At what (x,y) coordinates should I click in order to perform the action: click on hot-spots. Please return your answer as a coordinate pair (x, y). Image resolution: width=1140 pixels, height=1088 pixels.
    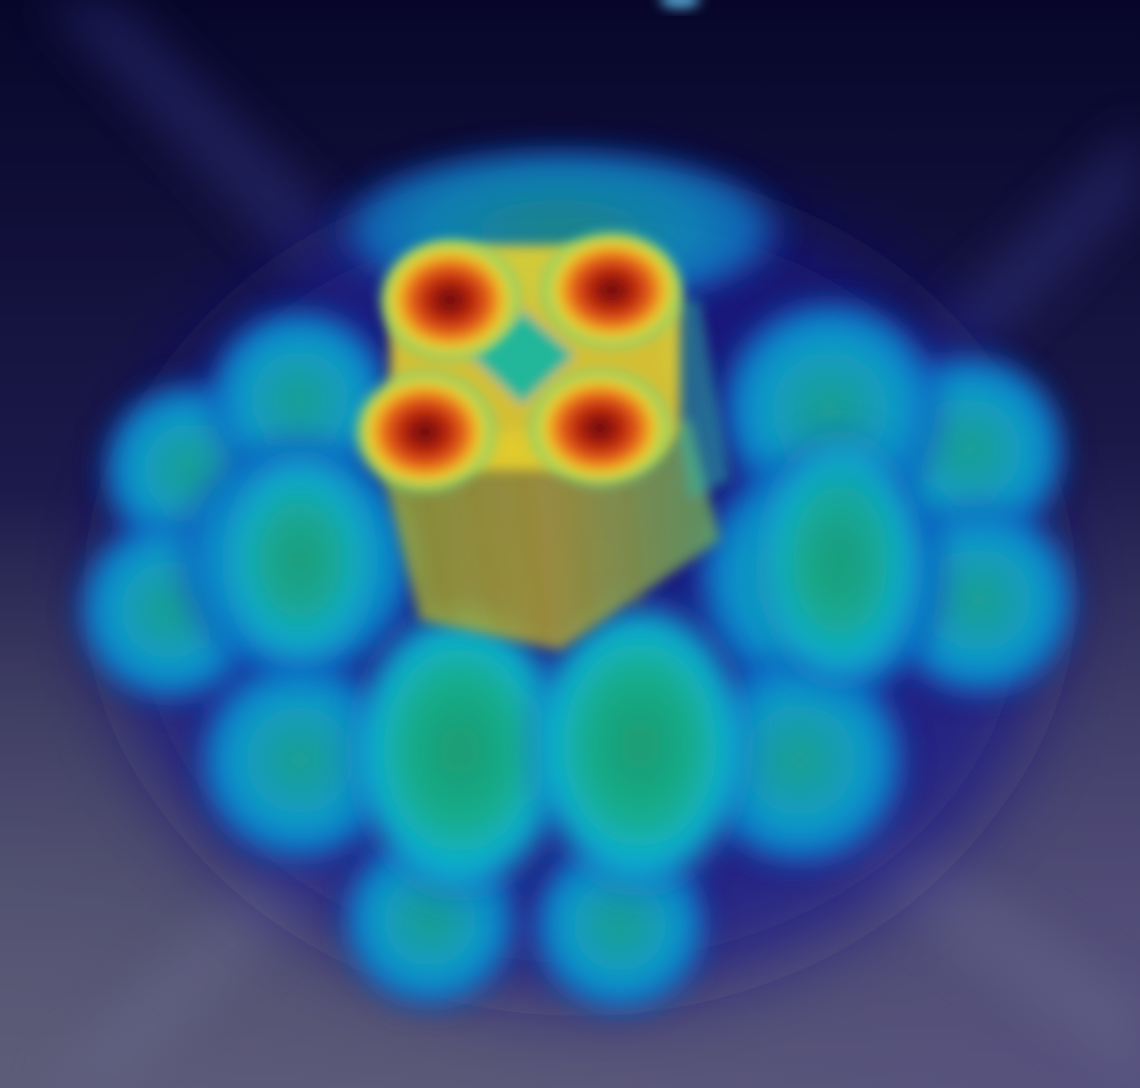
    Looking at the image, I should click on (518, 362).